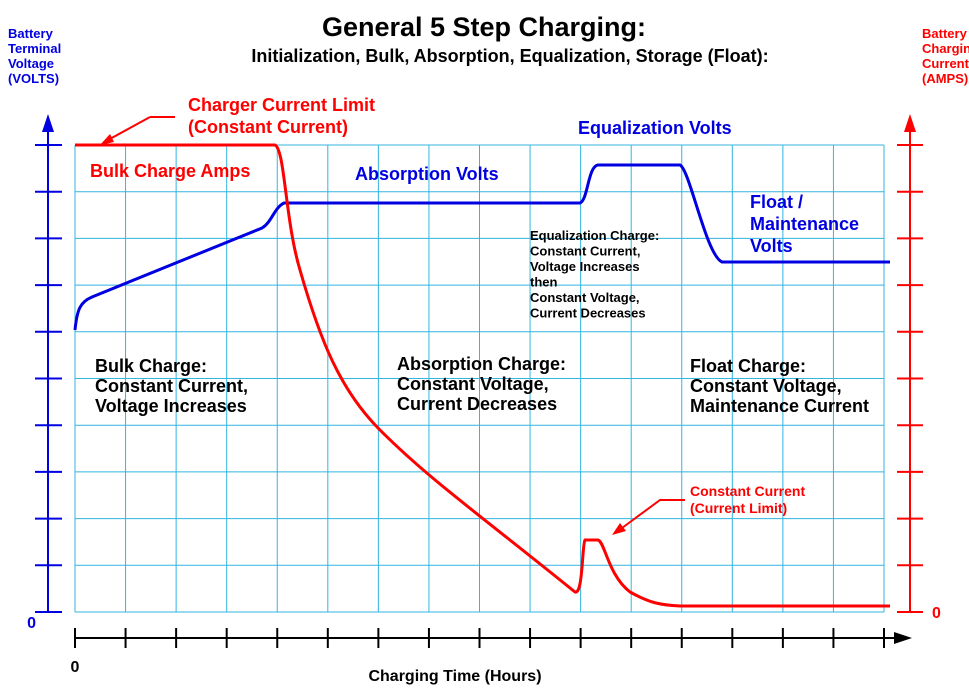 This screenshot has width=969, height=688. What do you see at coordinates (268, 127) in the screenshot?
I see `label: (Constant Current)` at bounding box center [268, 127].